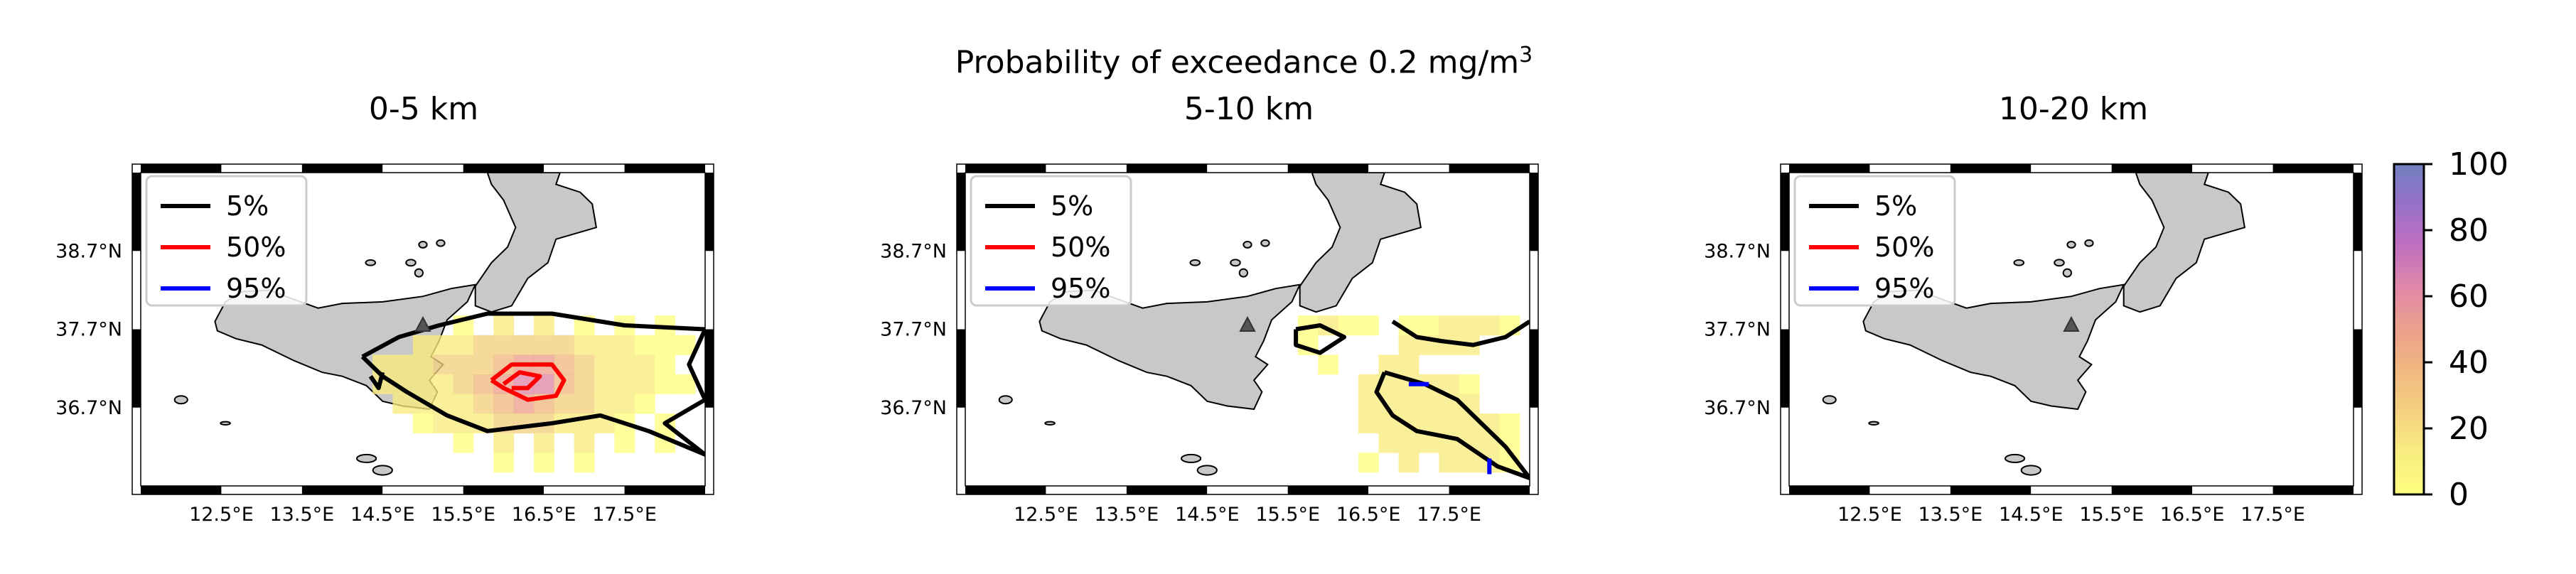 The width and height of the screenshot is (2576, 574). Describe the element at coordinates (88, 251) in the screenshot. I see `y-tick-label: 38.7°N` at that location.